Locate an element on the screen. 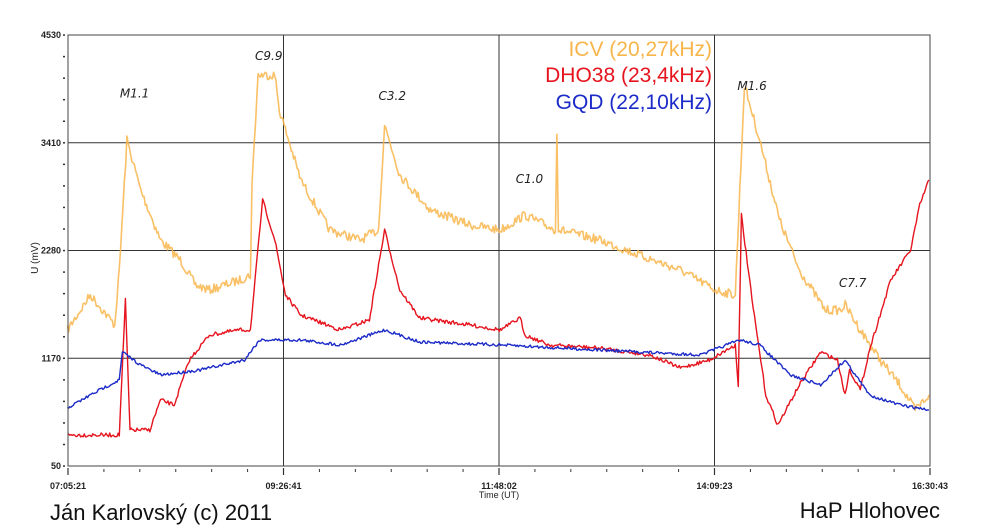 This screenshot has height=532, width=1000. legend-dho38: DHO38 (23,4kHz) is located at coordinates (628, 75).